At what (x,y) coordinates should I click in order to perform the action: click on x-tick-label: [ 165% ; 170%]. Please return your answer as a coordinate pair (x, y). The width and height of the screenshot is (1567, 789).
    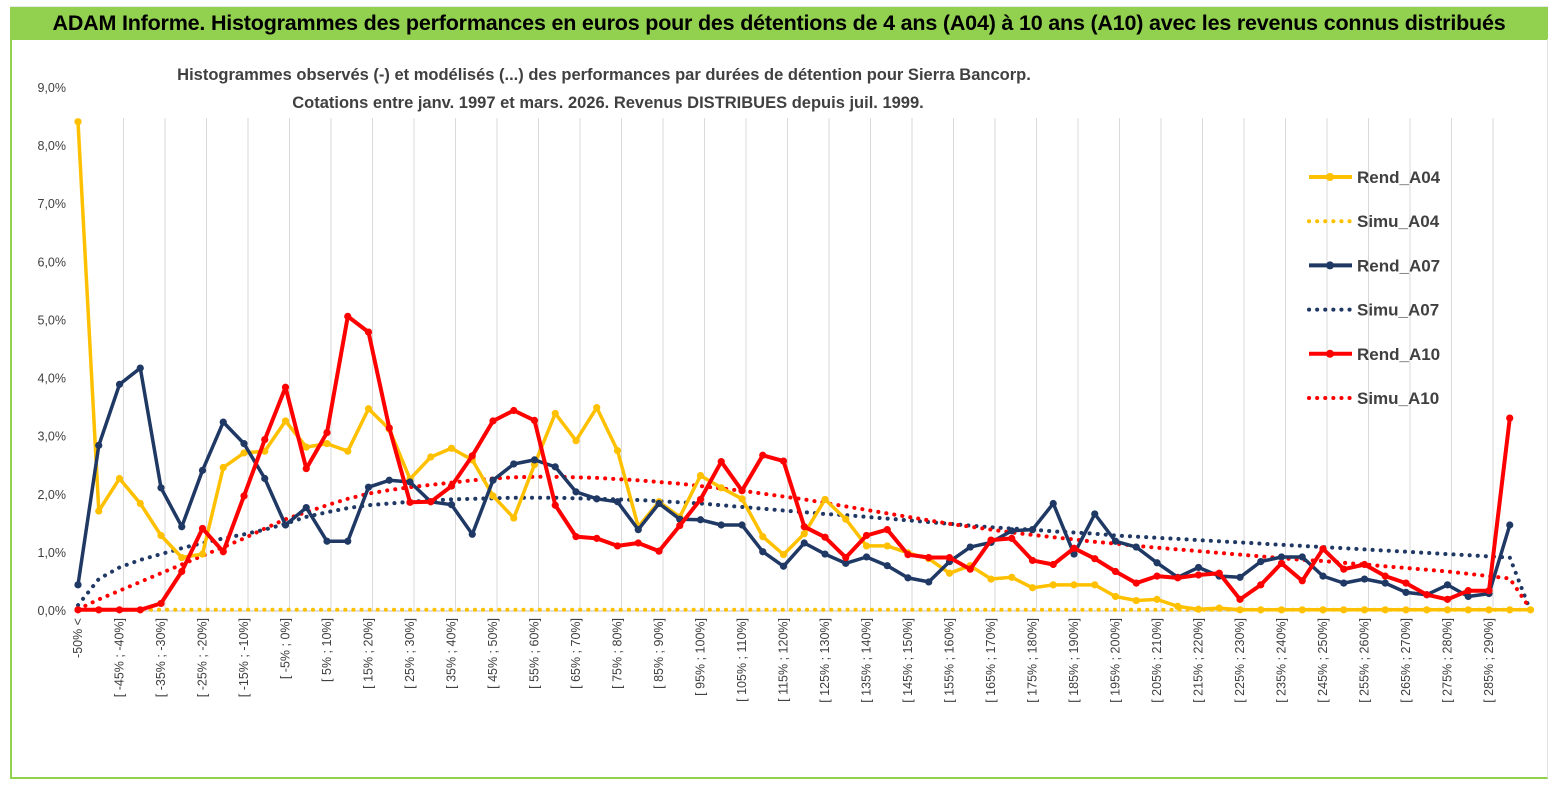
    Looking at the image, I should click on (991, 660).